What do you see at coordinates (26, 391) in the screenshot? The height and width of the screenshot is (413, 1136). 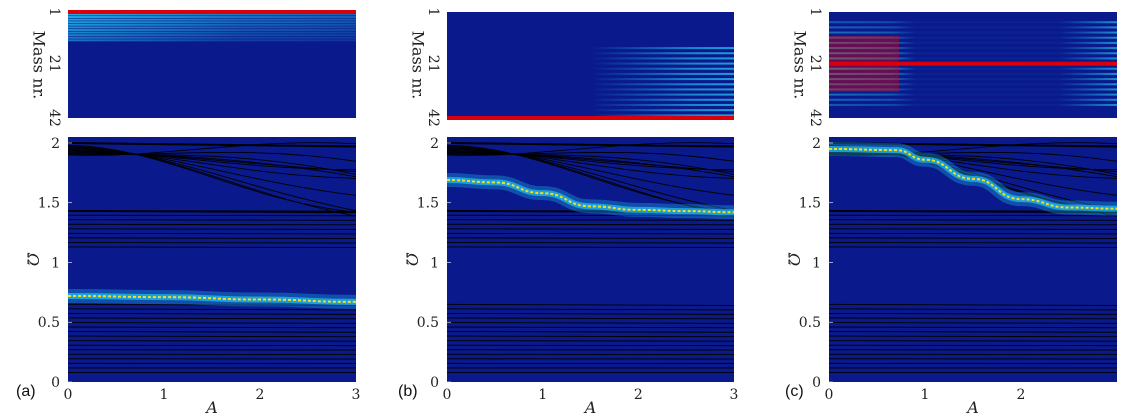 I see `panel-label: (a)` at bounding box center [26, 391].